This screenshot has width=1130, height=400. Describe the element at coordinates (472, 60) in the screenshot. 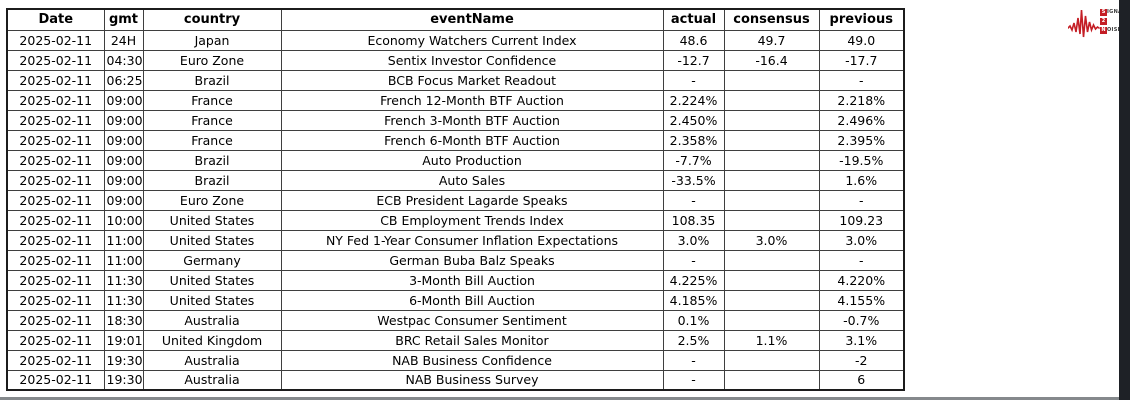

I see `cell-event-name: Sentix Investor Confidence` at that location.